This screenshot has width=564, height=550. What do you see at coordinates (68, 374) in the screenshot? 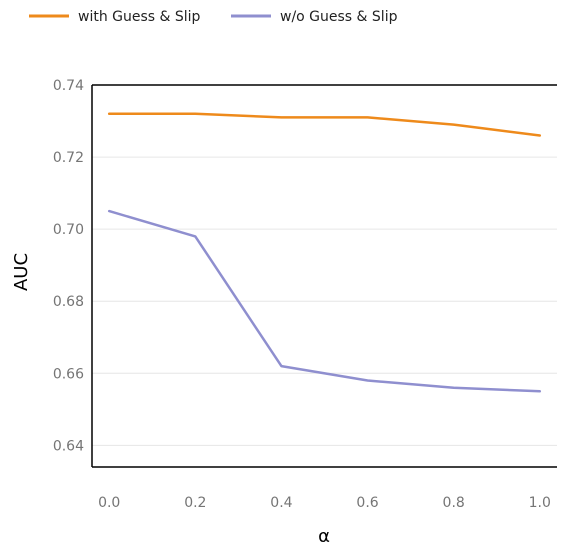
I see `y-tick-label: 0.66` at bounding box center [68, 374].